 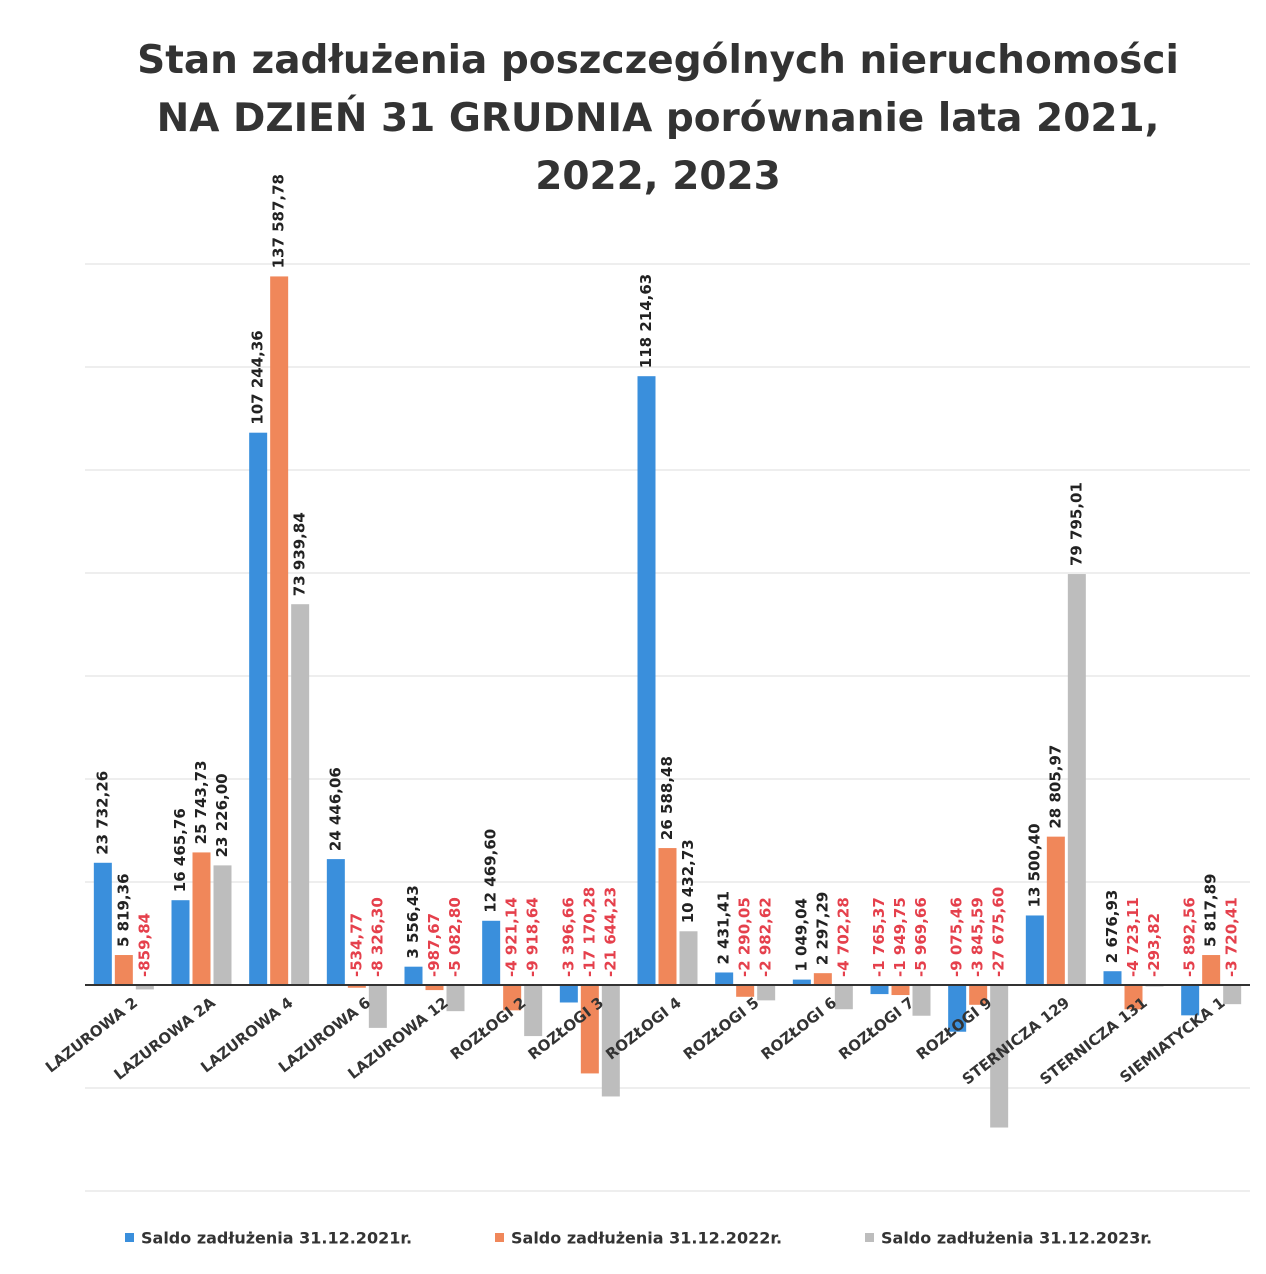 What do you see at coordinates (1190, 937) in the screenshot?
I see `data-label: -5 892,56` at bounding box center [1190, 937].